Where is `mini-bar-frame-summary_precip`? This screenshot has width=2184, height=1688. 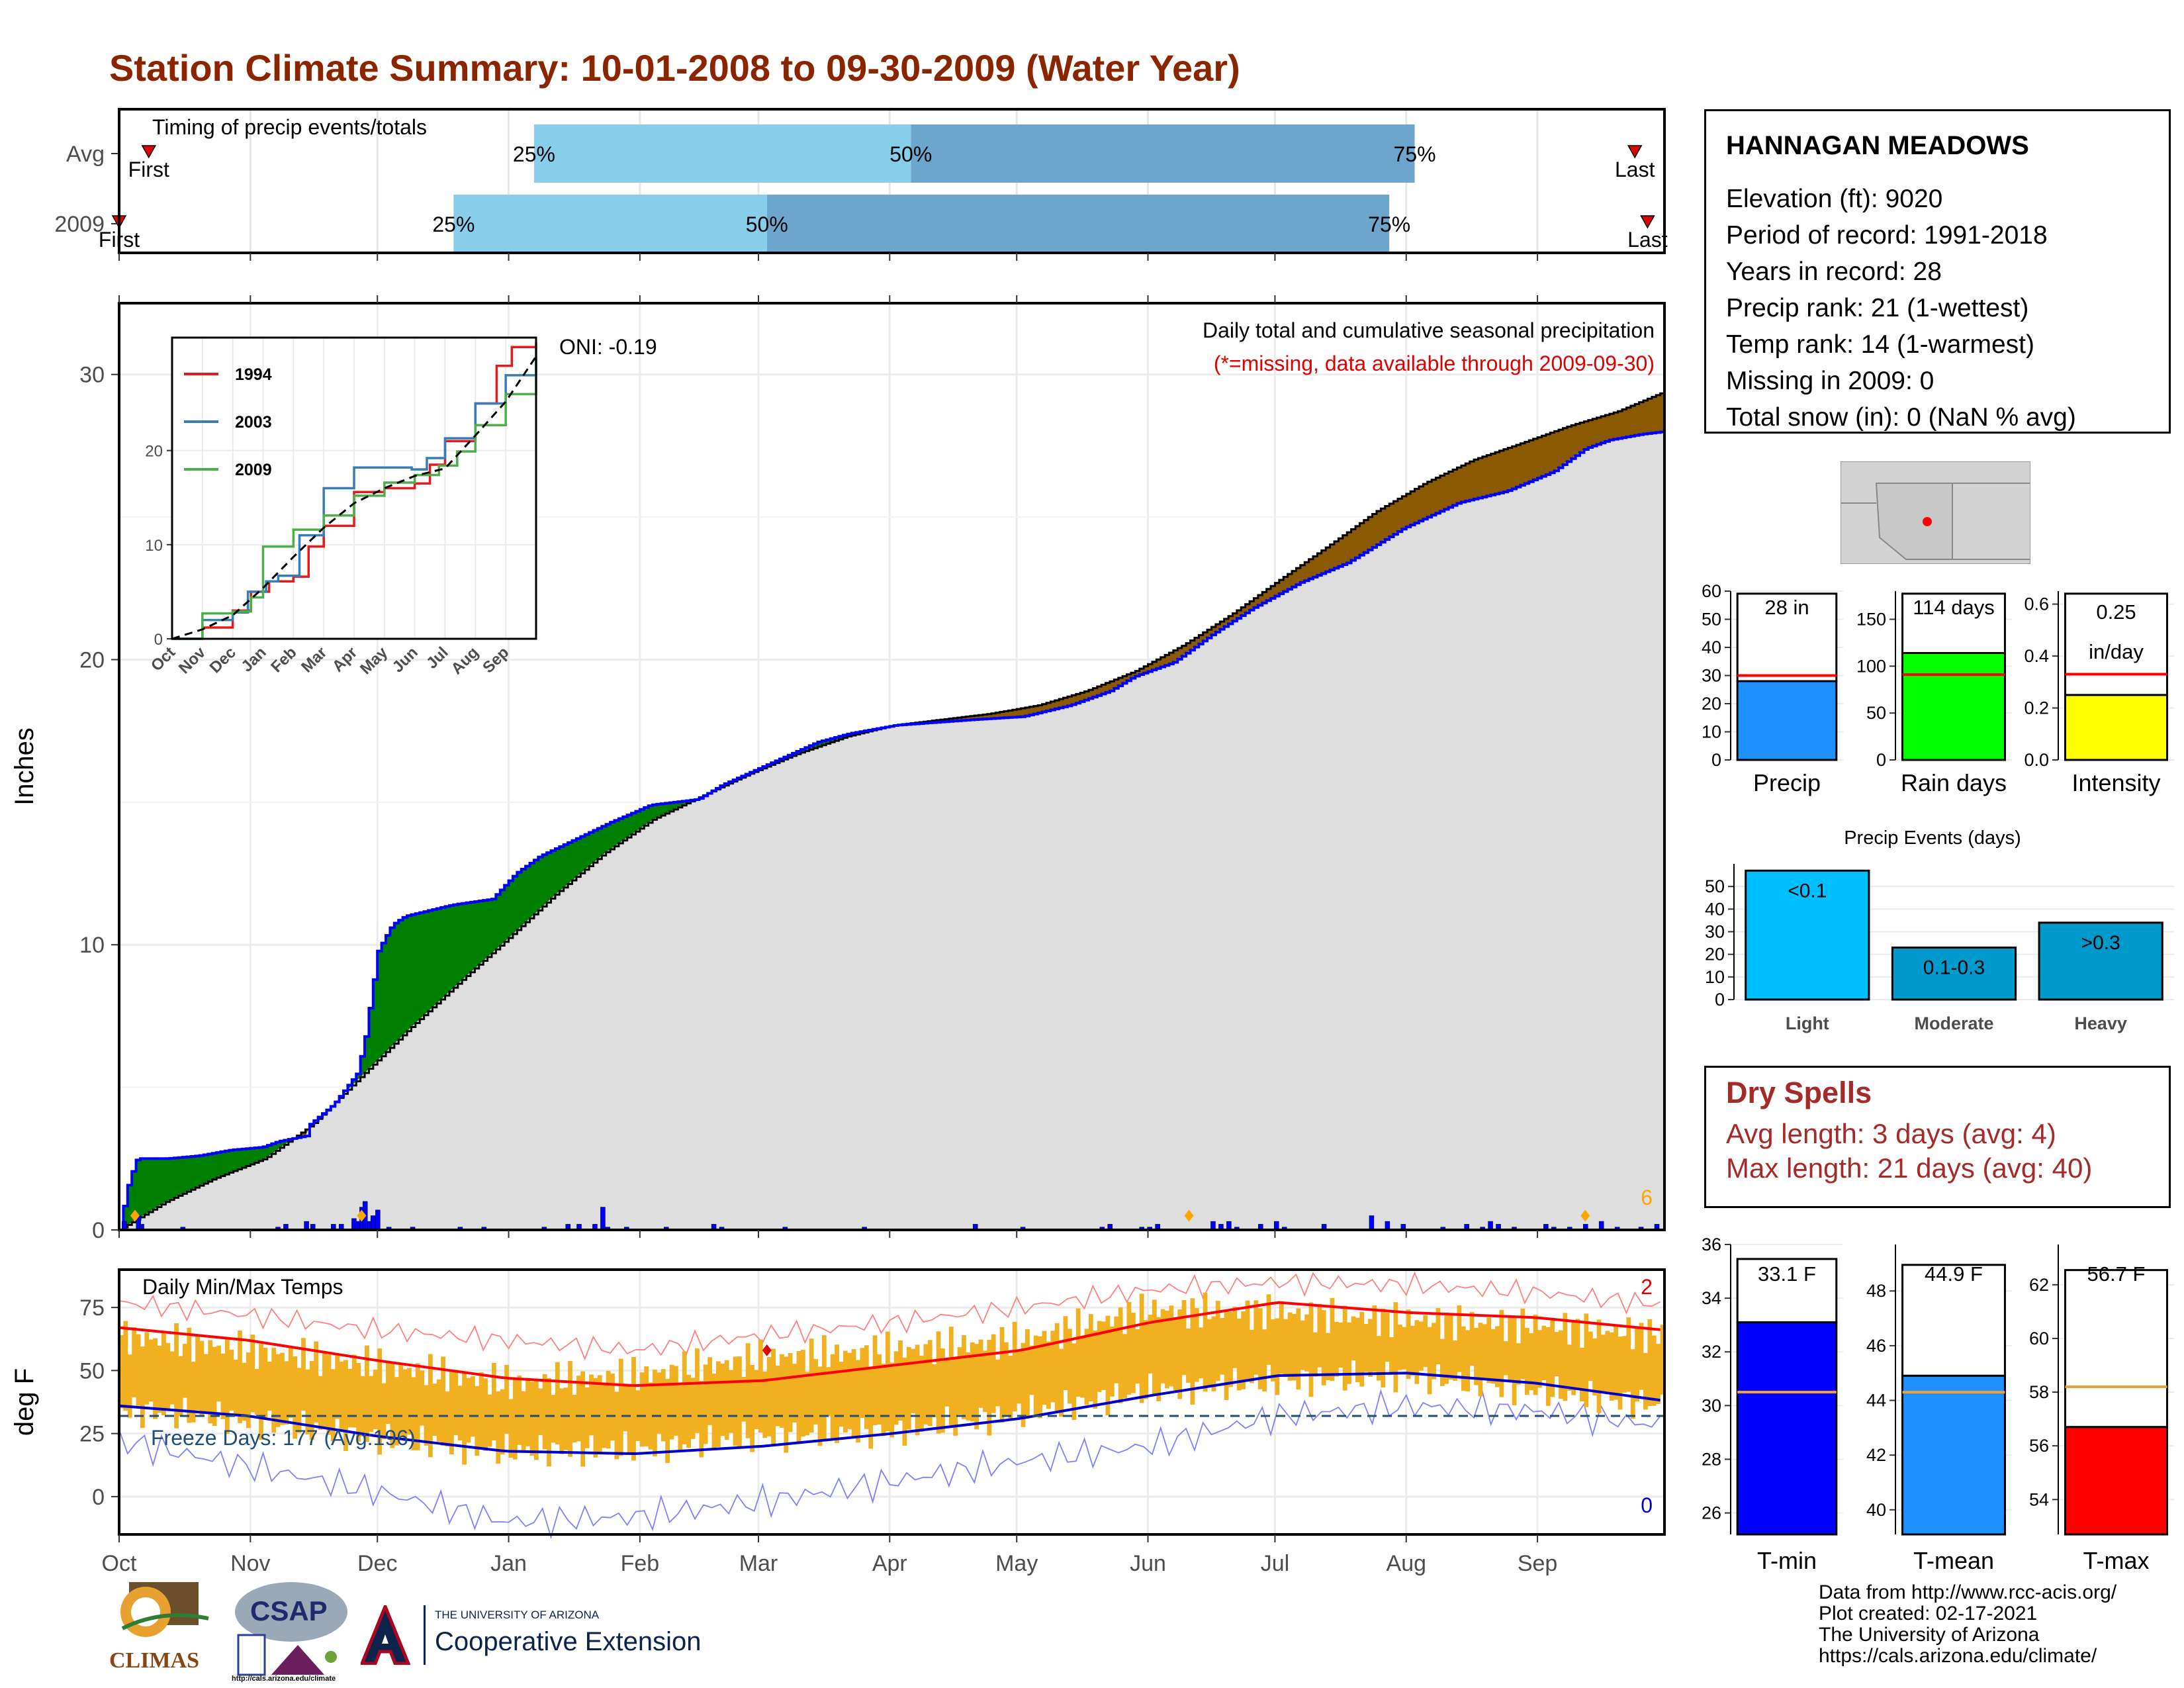
mini-bar-frame-summary_precip is located at coordinates (1787, 637).